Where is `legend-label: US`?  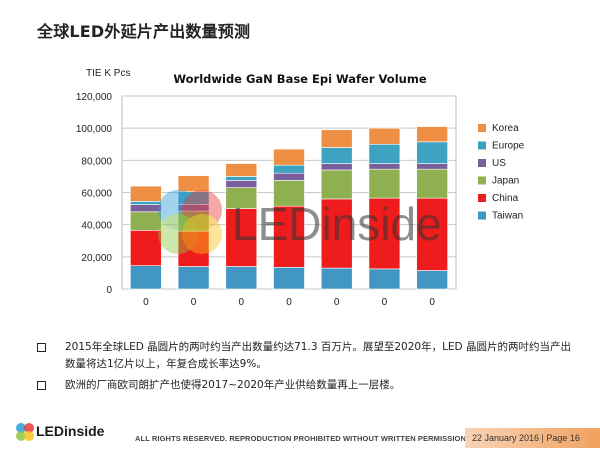
legend-label: US is located at coordinates (499, 163).